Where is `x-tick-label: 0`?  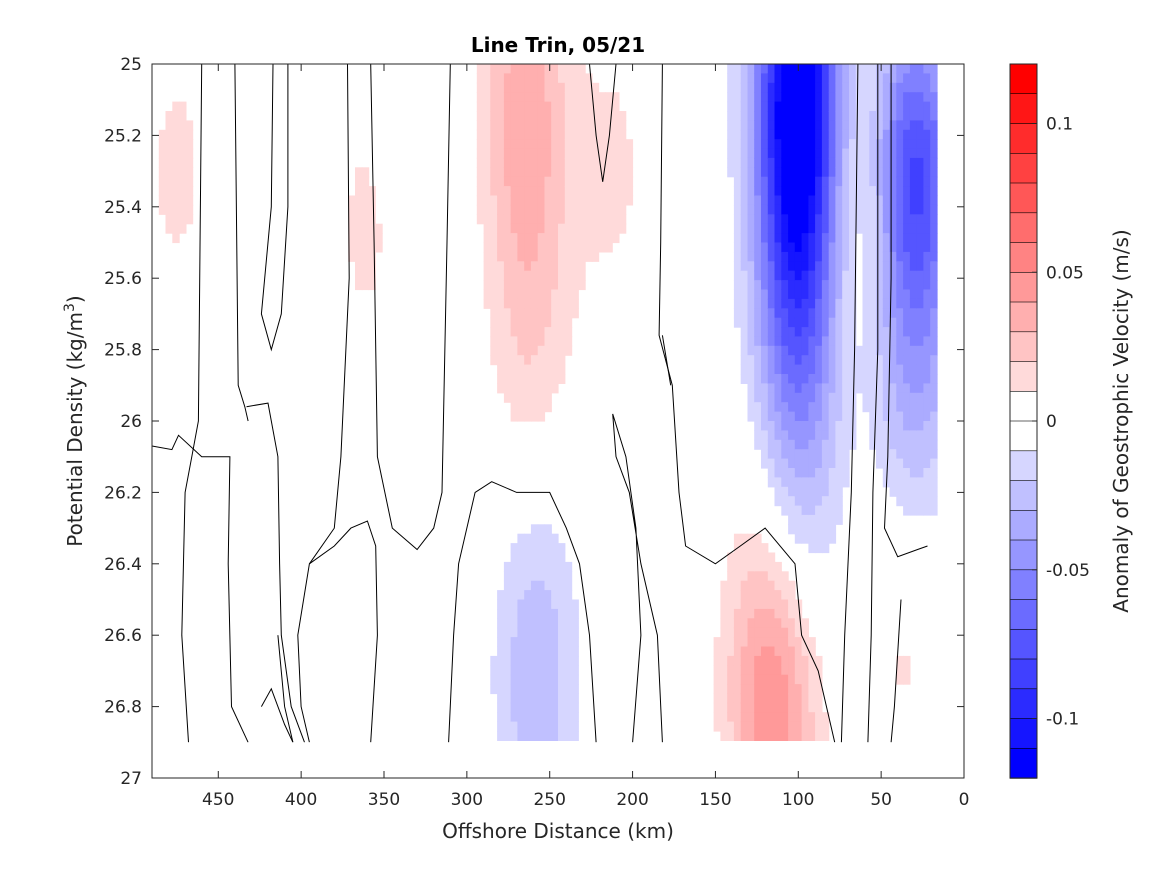
x-tick-label: 0 is located at coordinates (964, 800).